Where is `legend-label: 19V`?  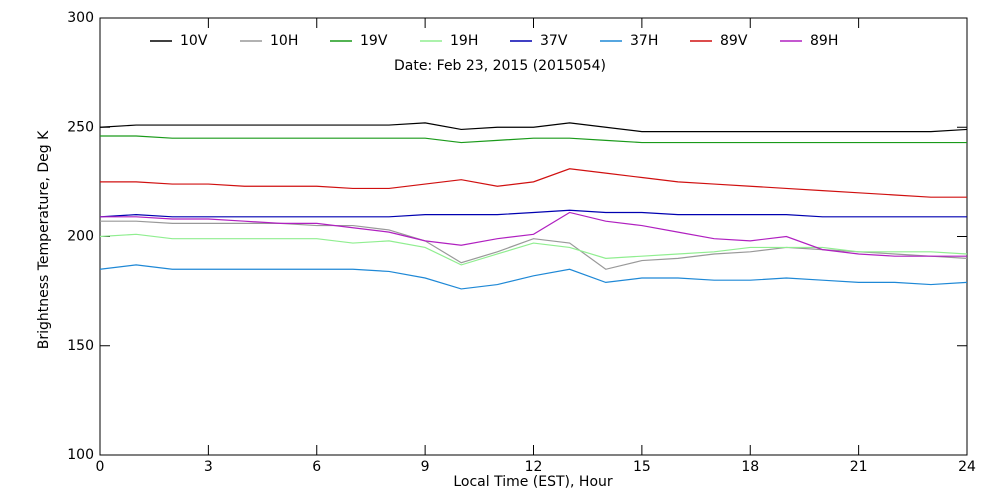 legend-label: 19V is located at coordinates (374, 41).